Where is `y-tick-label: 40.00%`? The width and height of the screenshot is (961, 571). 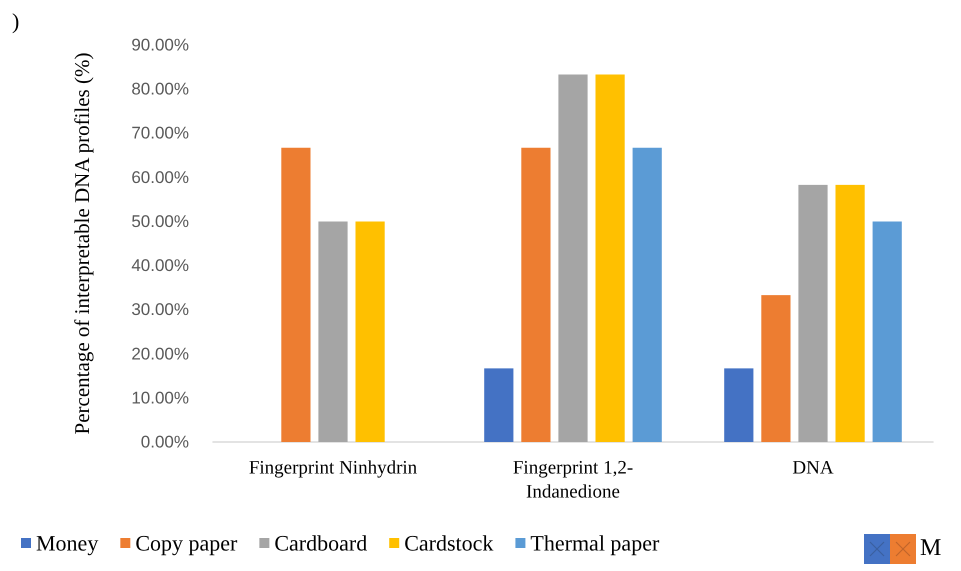
y-tick-label: 40.00% is located at coordinates (160, 266).